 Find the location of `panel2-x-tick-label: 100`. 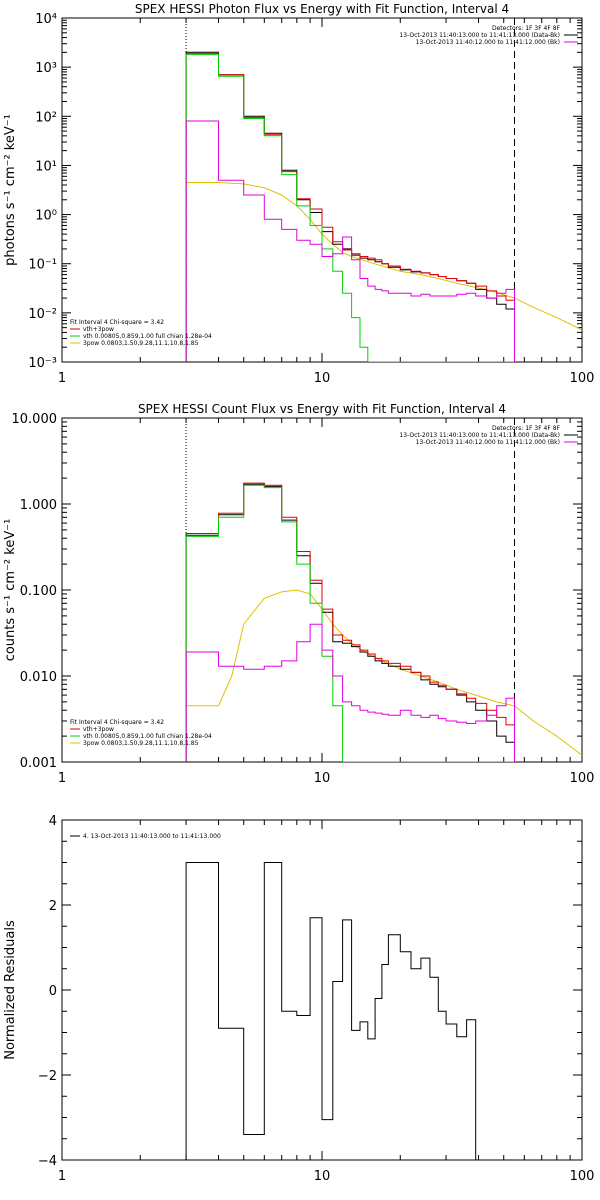

panel2-x-tick-label: 100 is located at coordinates (582, 1176).